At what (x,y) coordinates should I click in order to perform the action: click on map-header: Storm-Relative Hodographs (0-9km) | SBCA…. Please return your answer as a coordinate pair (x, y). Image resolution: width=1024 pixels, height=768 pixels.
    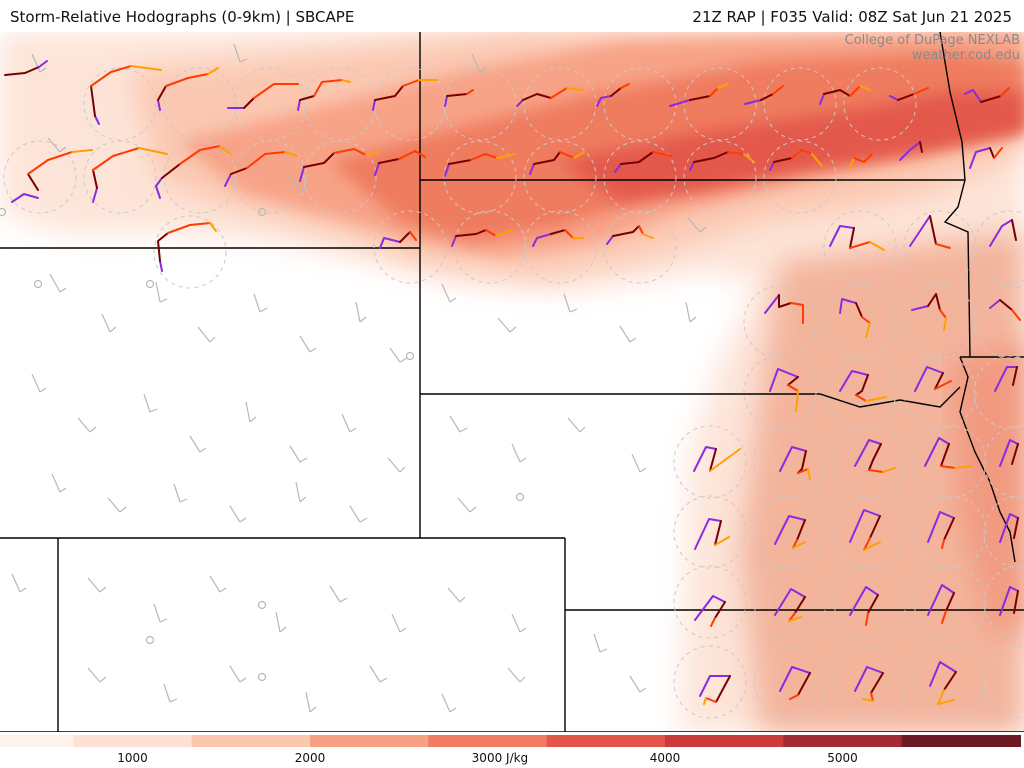
    Looking at the image, I should click on (512, 16).